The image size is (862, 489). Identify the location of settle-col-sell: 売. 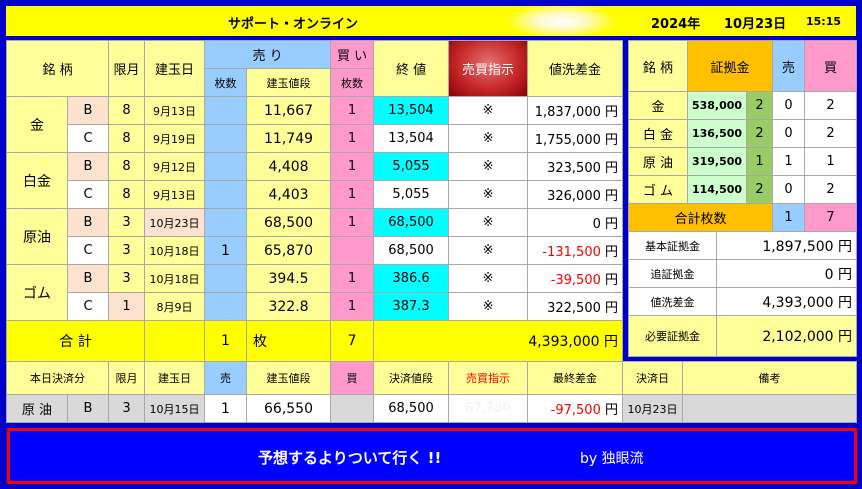
(225, 378).